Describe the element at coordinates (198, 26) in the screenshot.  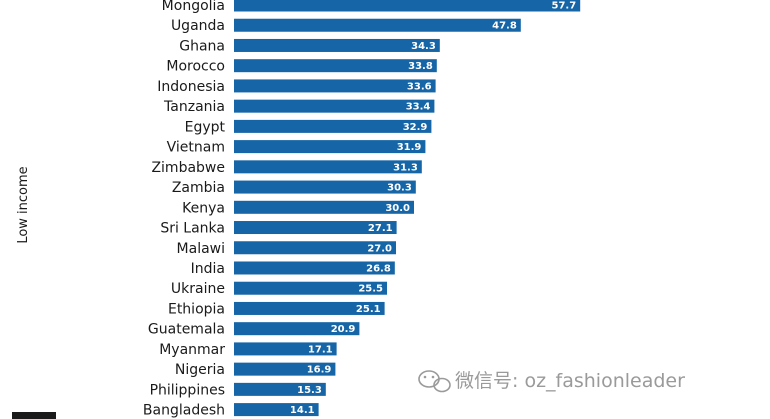
I see `category-label-uganda: Uganda` at that location.